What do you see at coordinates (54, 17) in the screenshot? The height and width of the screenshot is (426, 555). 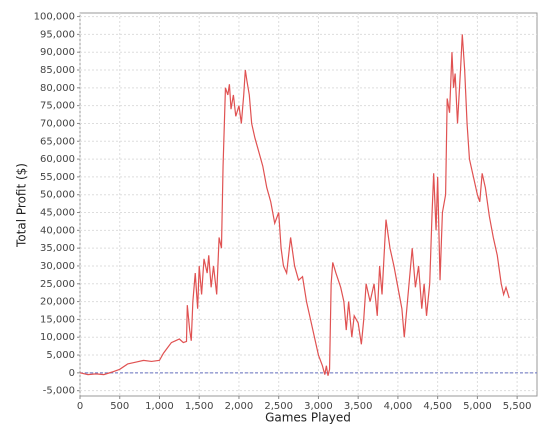 I see `y-tick-label: 100,000` at bounding box center [54, 17].